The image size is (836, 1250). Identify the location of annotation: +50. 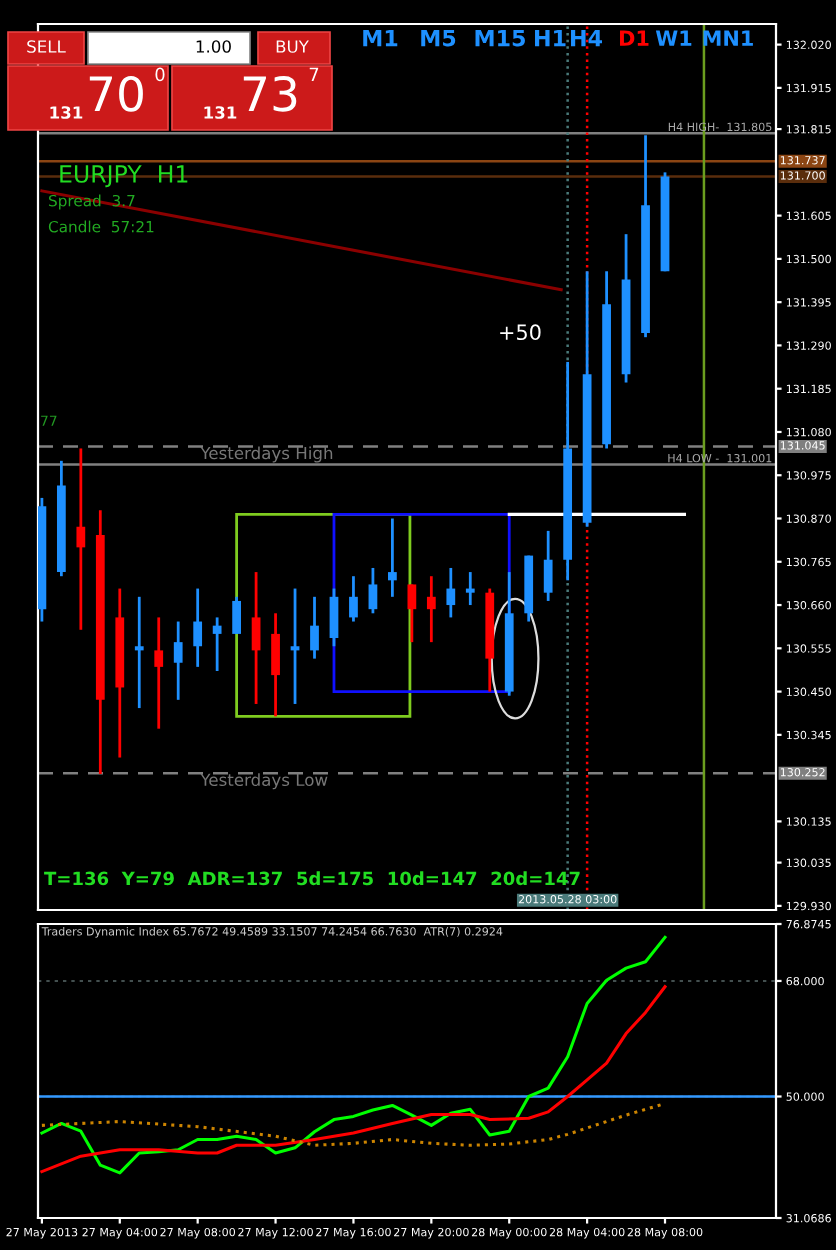
(520, 332).